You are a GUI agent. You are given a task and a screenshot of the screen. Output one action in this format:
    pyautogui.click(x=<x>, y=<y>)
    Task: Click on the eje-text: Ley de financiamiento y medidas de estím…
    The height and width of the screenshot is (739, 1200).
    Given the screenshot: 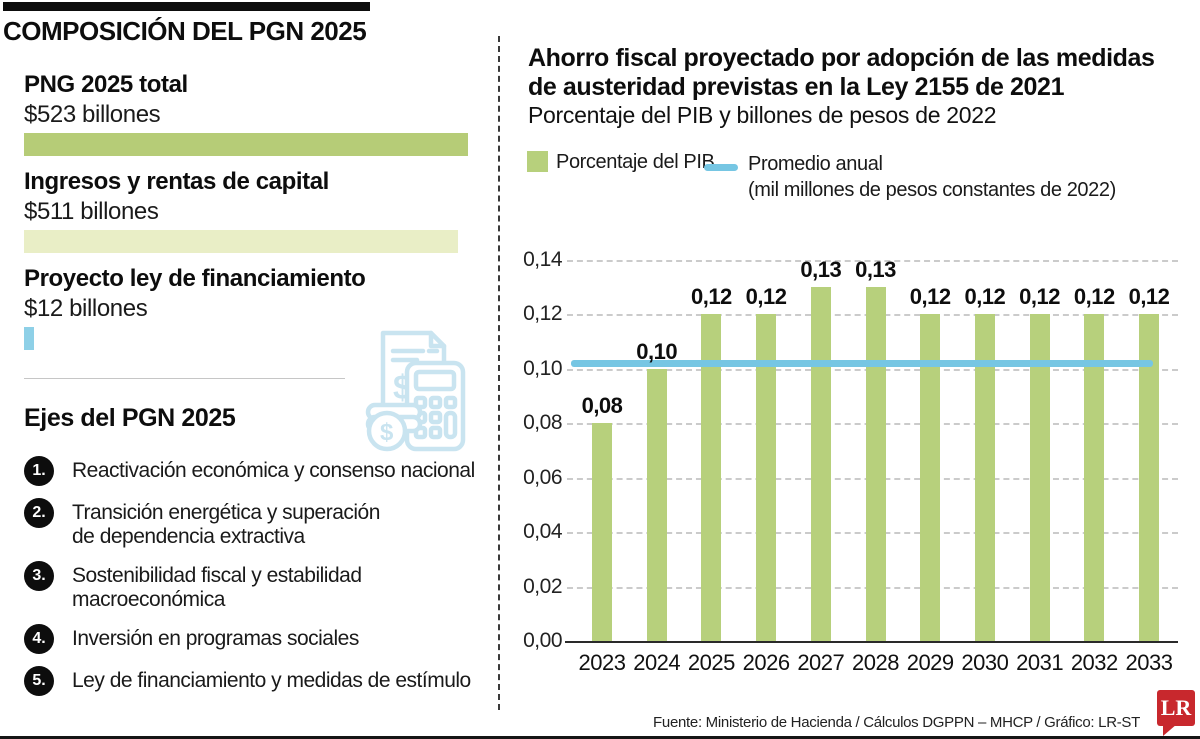 What is the action you would take?
    pyautogui.click(x=271, y=680)
    